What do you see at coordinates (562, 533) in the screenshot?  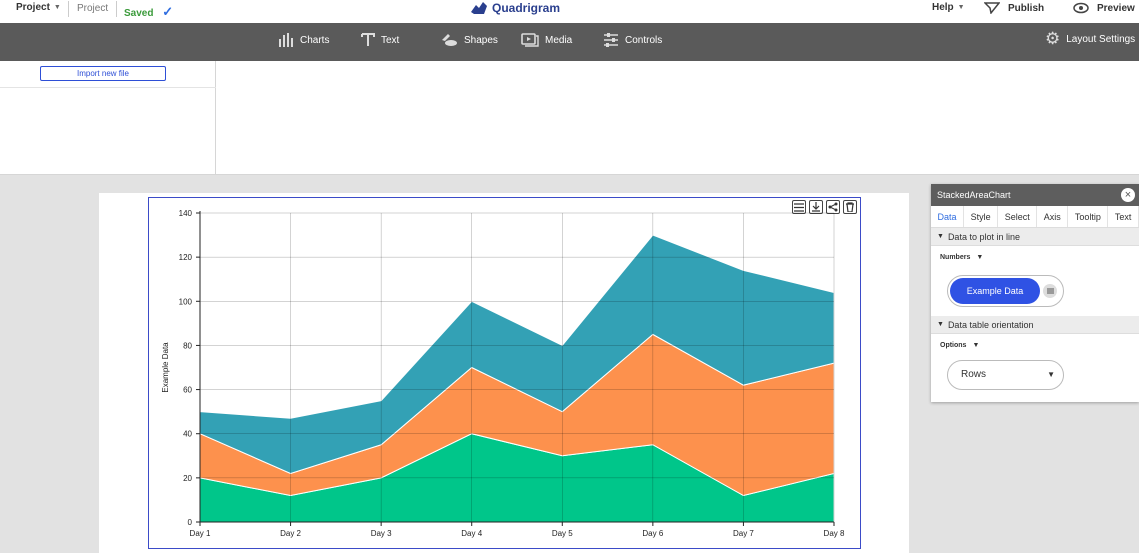 I see `x-tick-label: Day 5` at bounding box center [562, 533].